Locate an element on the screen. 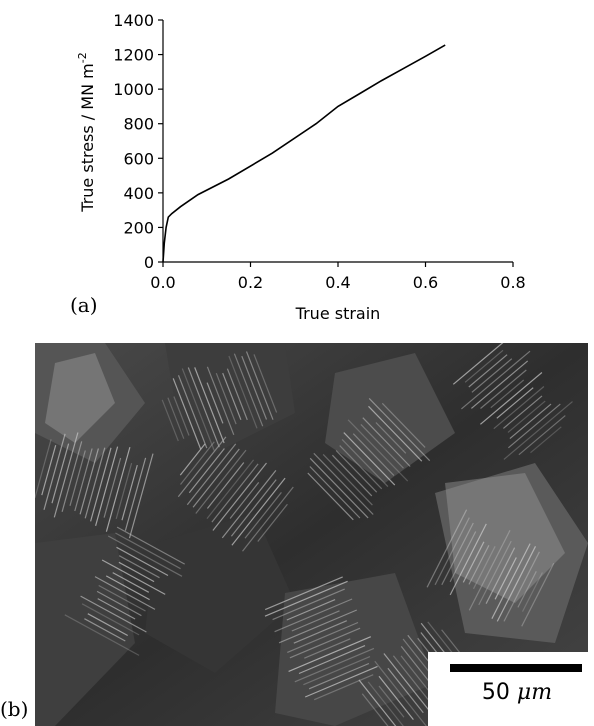  x-tick-label: 0.8 is located at coordinates (512, 282).